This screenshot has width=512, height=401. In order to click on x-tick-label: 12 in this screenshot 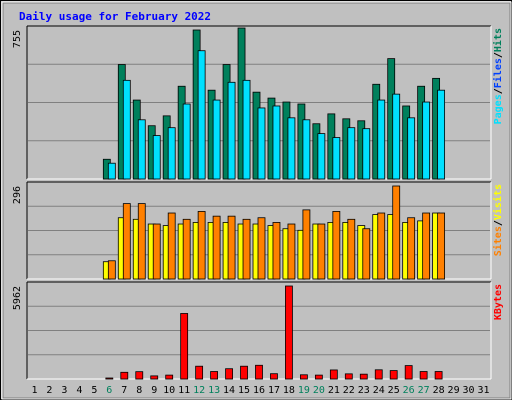, I will do `click(199, 390)`.